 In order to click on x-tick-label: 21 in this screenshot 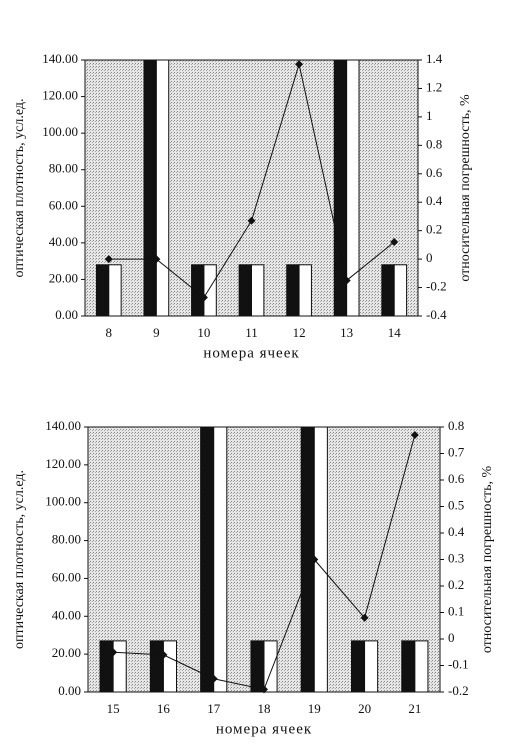, I will do `click(414, 708)`.